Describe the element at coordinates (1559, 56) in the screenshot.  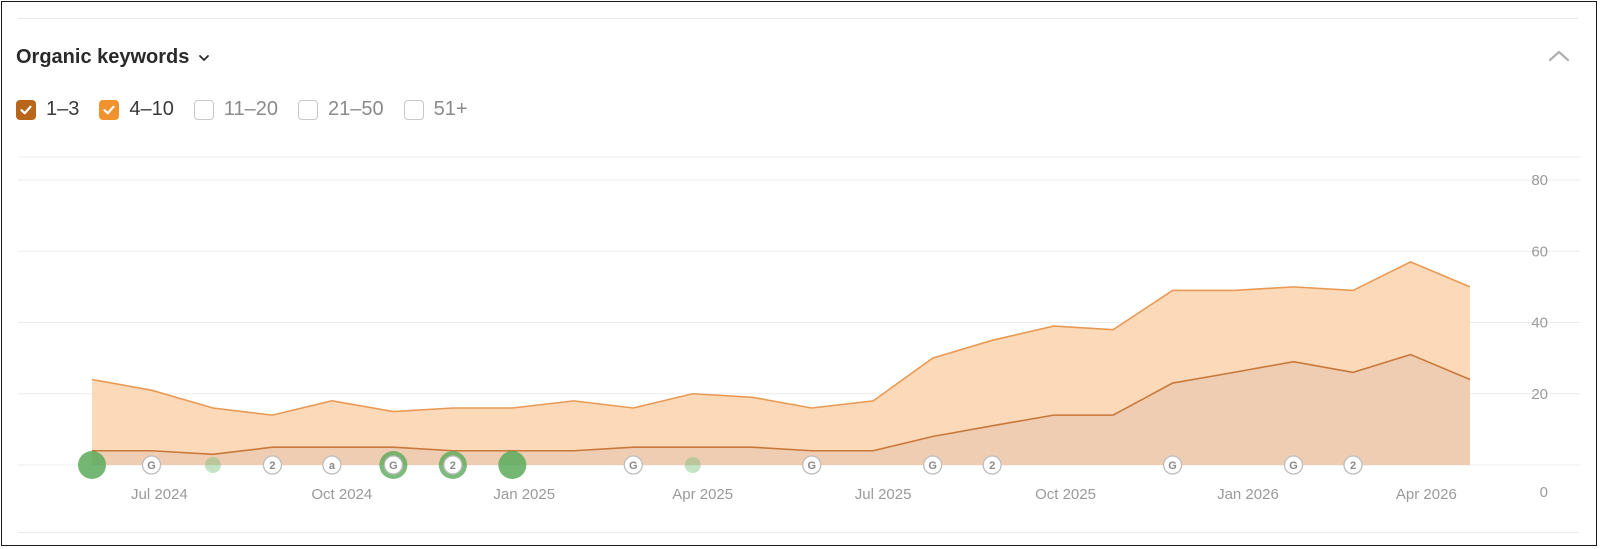
I see `collapse-chevron-up-icon` at that location.